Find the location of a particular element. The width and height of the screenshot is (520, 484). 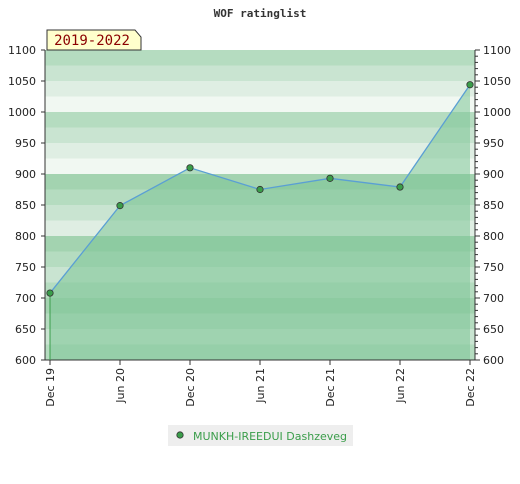

legend-background is located at coordinates (260, 435).